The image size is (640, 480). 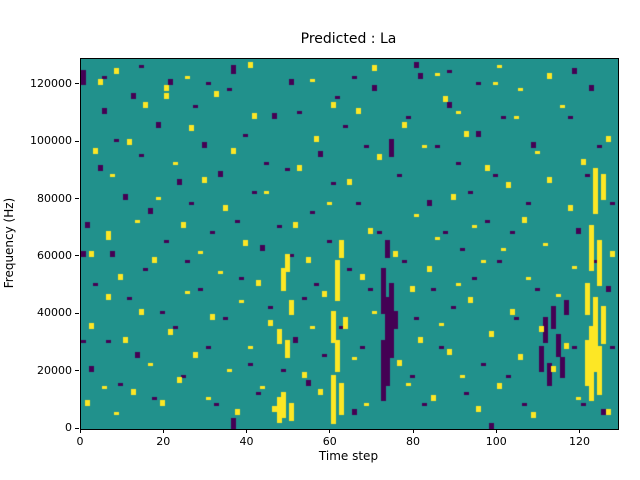 I want to click on y-tick-label: 20000, so click(x=54, y=370).